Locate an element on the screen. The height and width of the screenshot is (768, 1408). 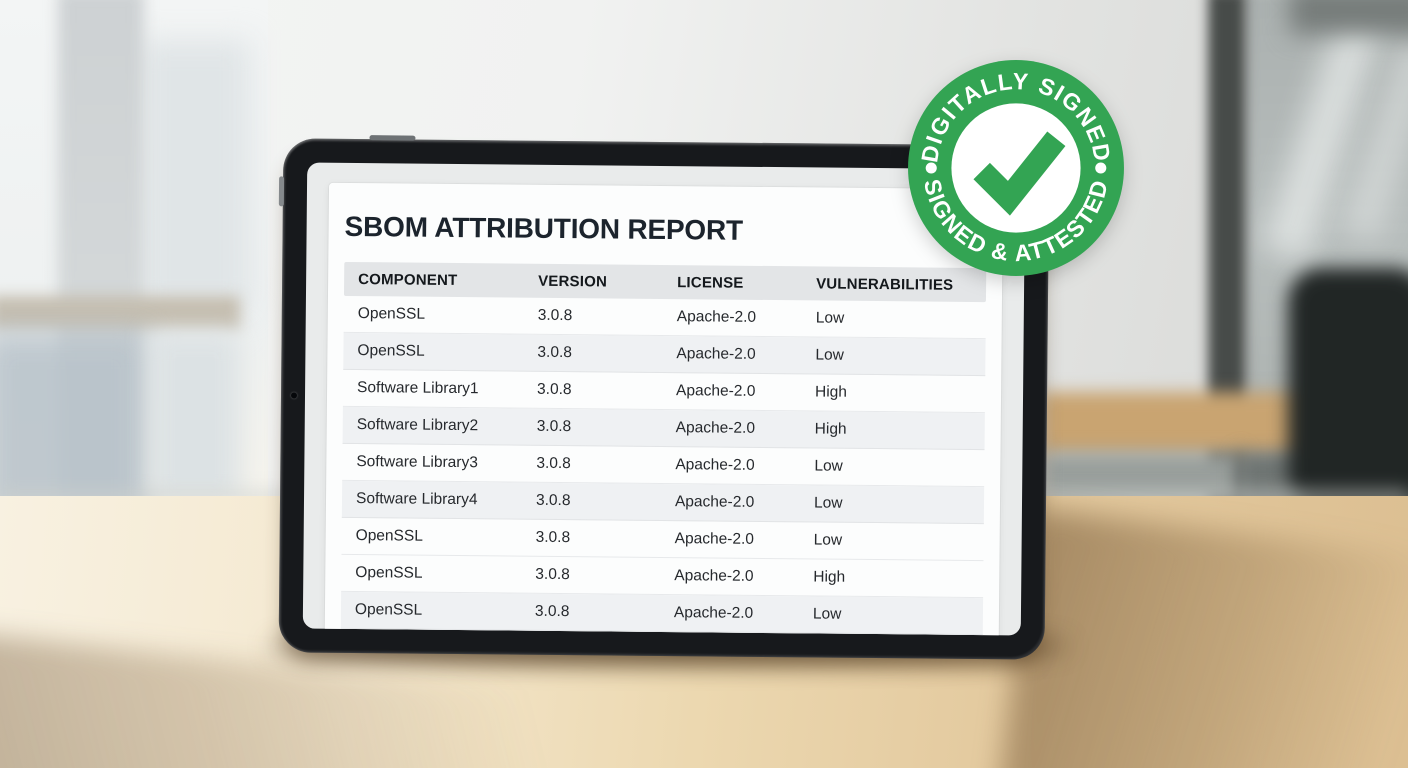
power-button is located at coordinates (392, 138).